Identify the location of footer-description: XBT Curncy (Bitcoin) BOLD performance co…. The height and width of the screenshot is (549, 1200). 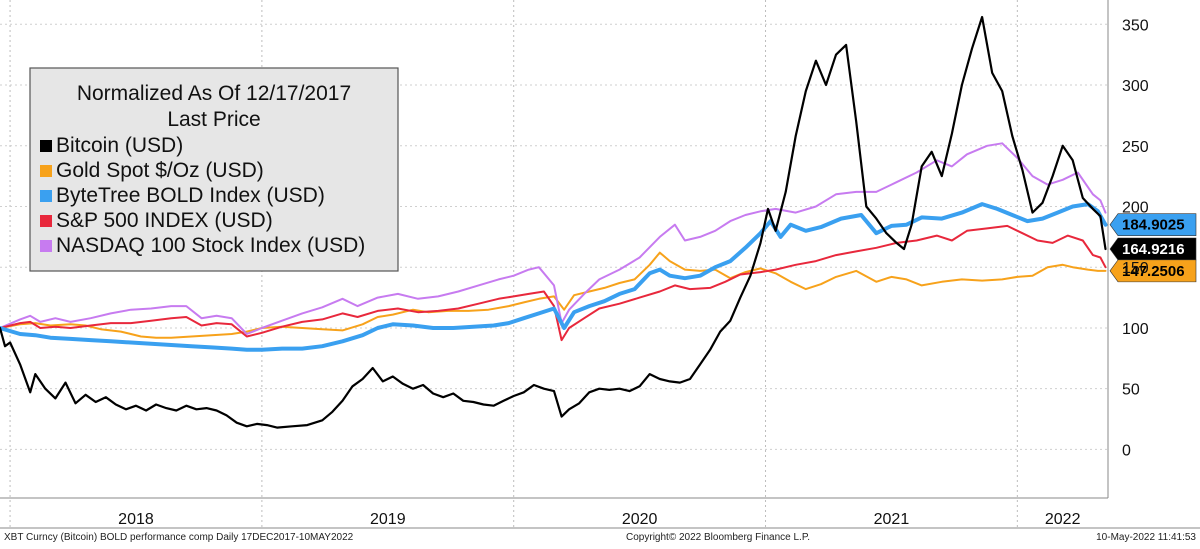
(179, 537).